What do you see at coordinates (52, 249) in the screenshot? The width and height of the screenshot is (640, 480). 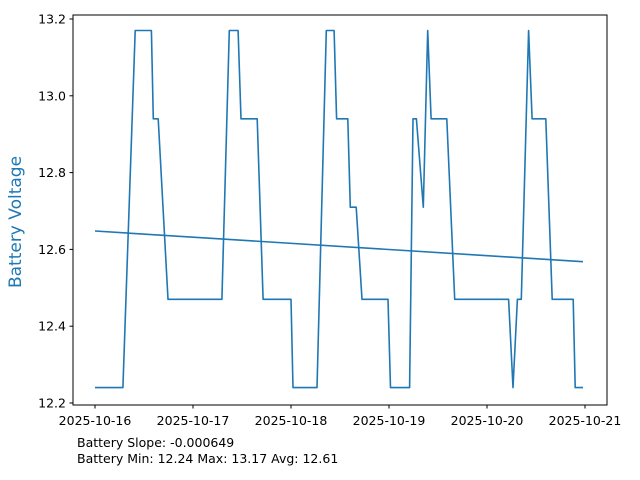 I see `y-tick-label: 12.6` at bounding box center [52, 249].